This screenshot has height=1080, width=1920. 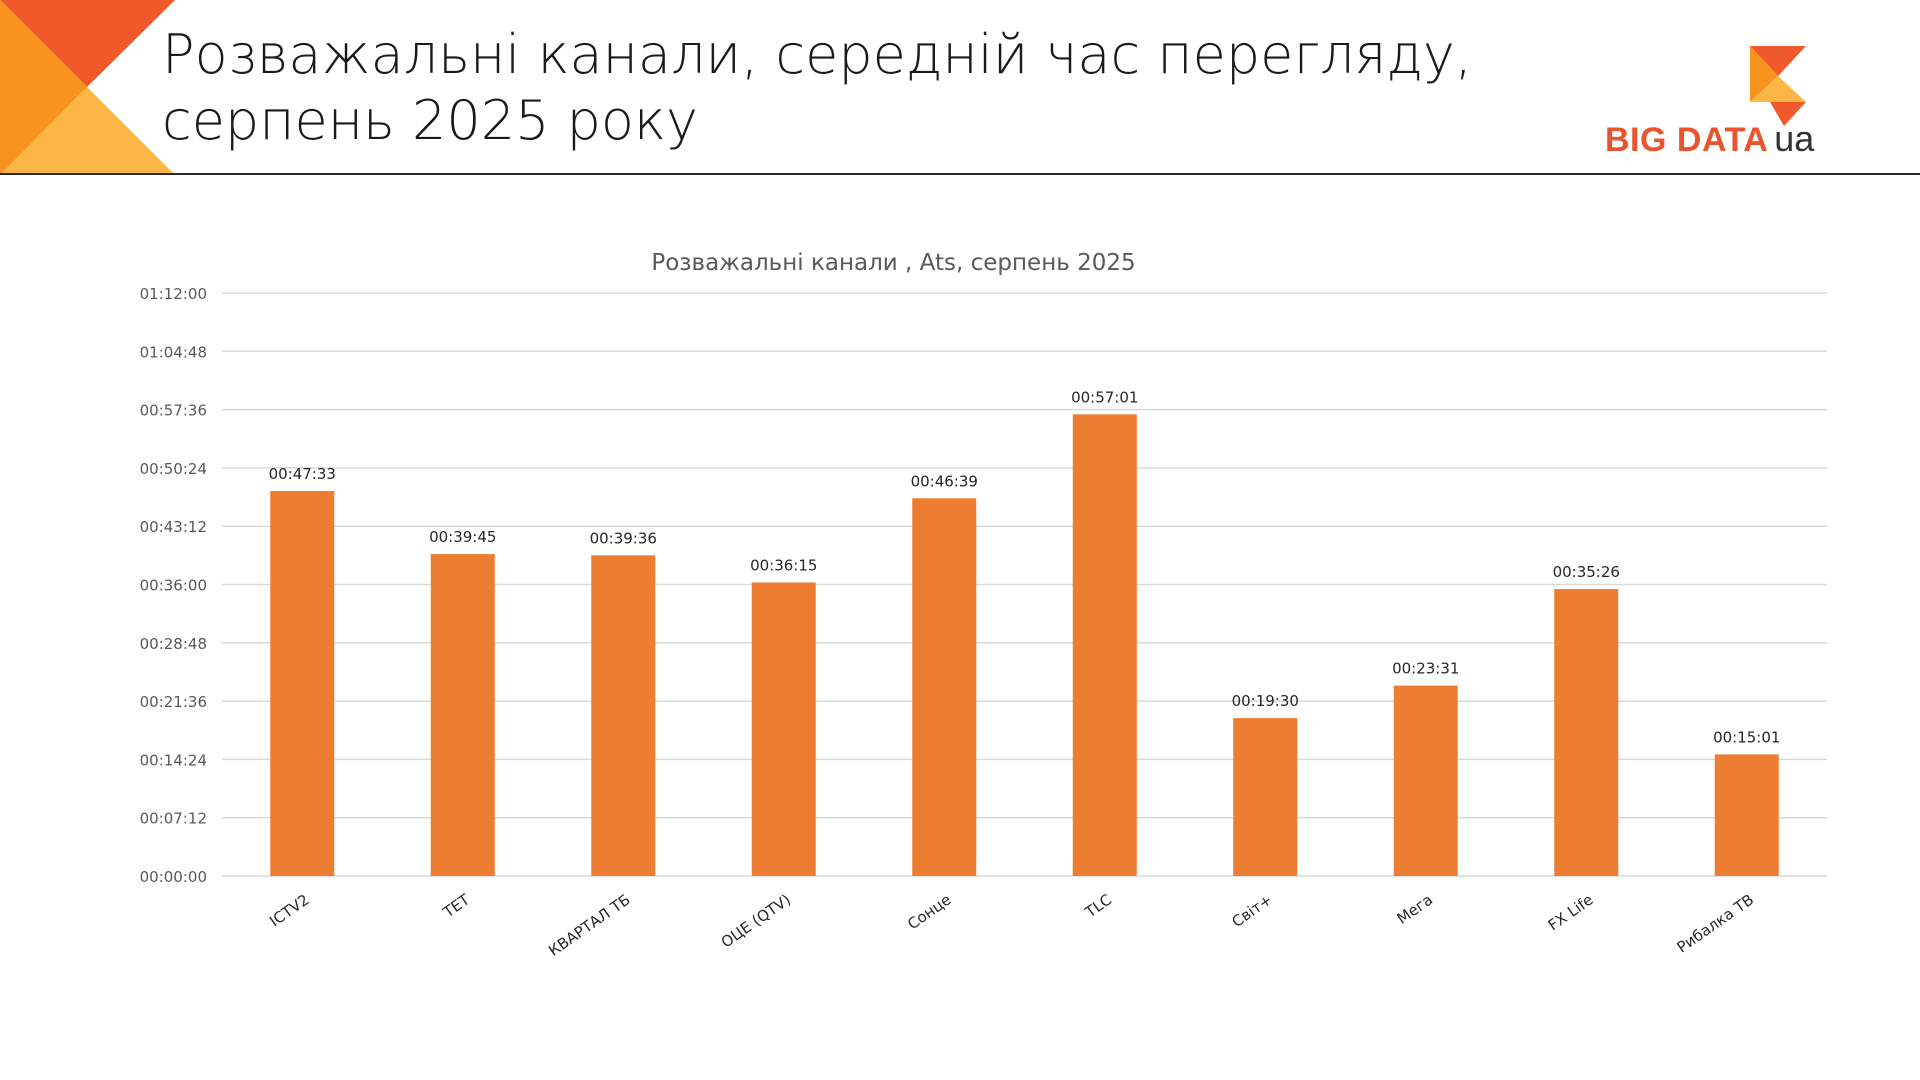 I want to click on logo-text-main: BIG DATA, so click(x=1687, y=140).